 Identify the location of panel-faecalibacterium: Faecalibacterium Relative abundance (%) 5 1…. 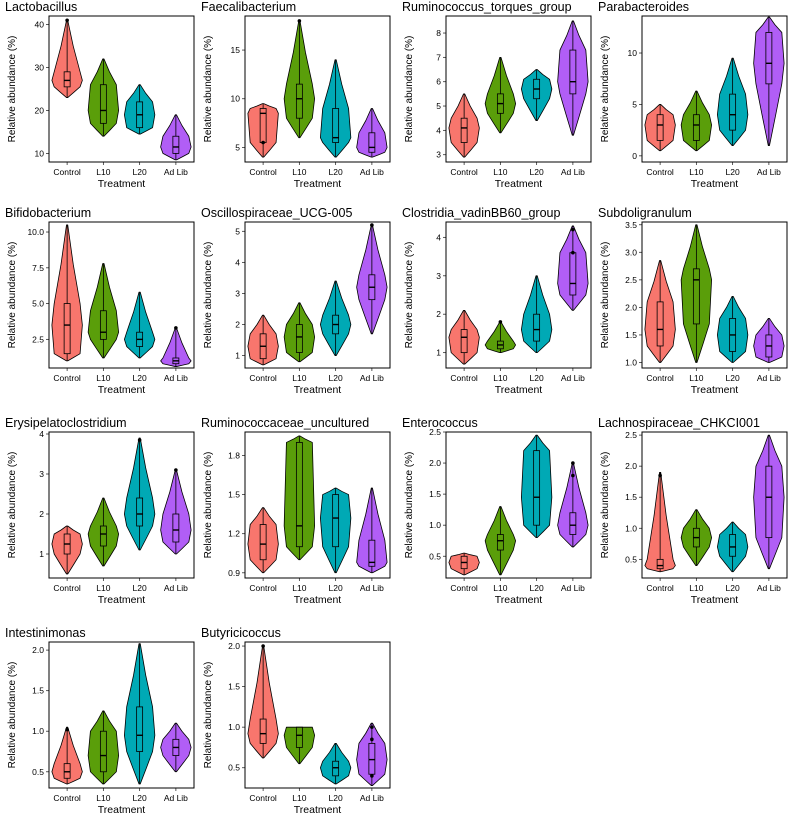
(296, 95).